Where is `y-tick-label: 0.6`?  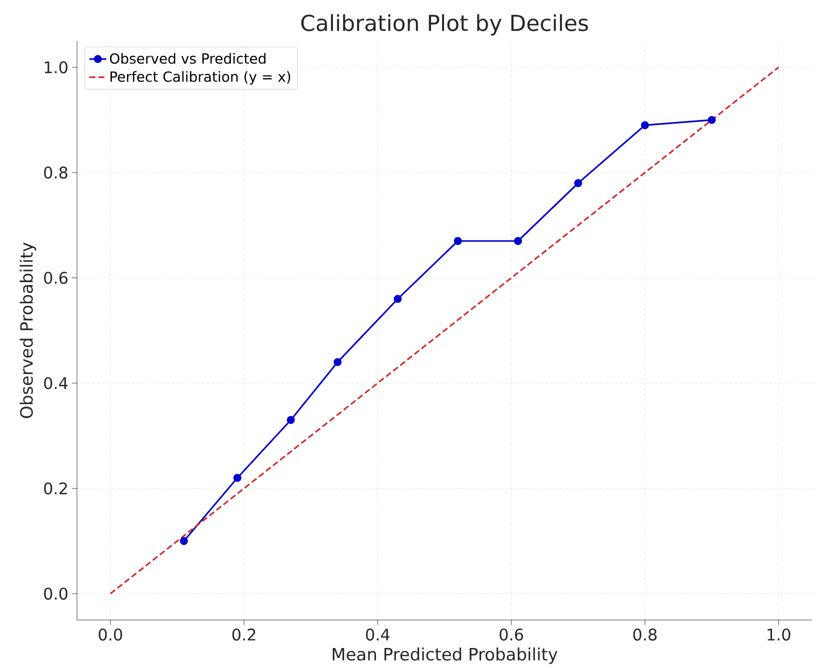
y-tick-label: 0.6 is located at coordinates (56, 278).